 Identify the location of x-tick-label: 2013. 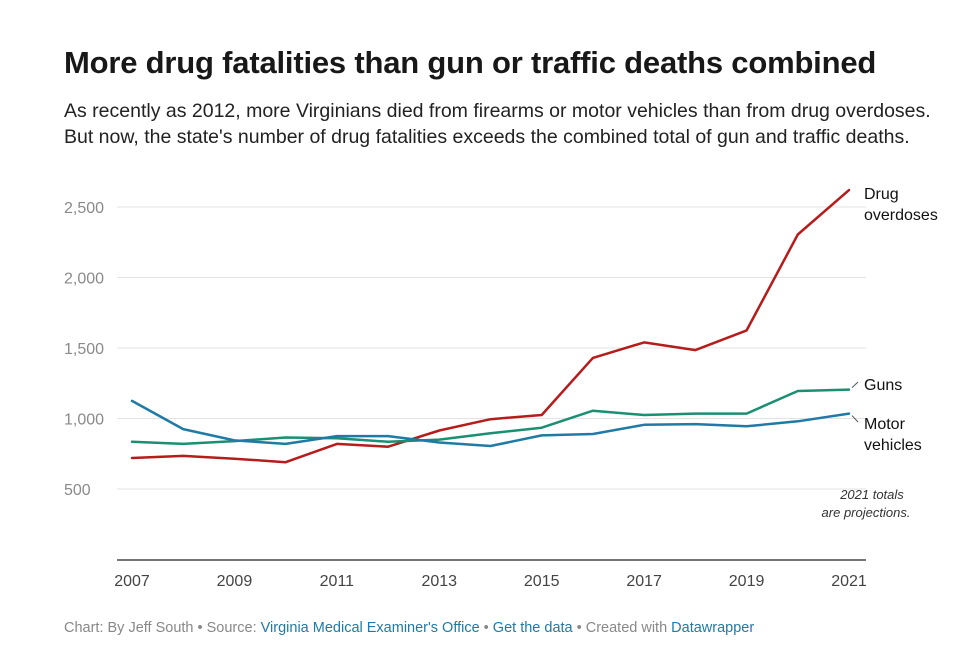
(439, 581).